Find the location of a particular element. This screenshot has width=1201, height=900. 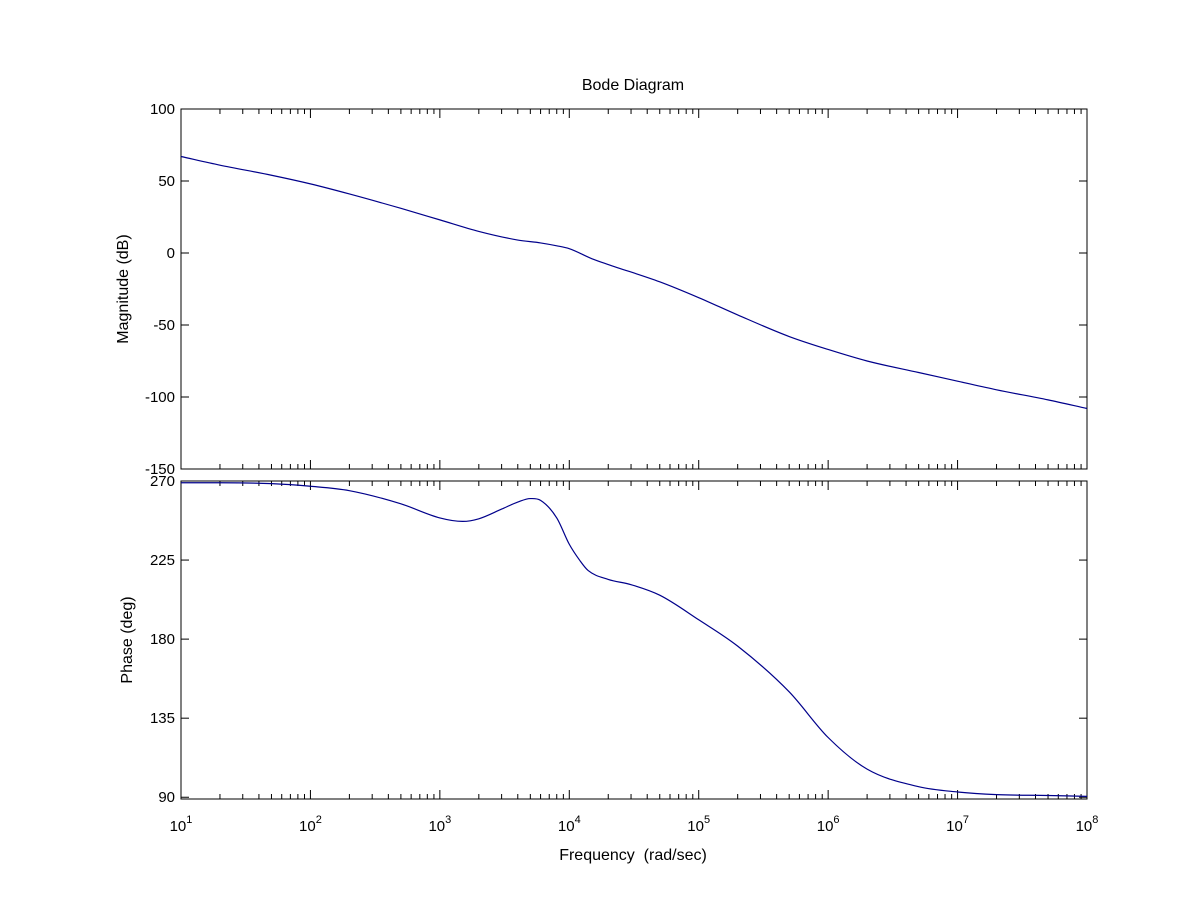

magnitude-y-tick-label: 100 is located at coordinates (162, 109).